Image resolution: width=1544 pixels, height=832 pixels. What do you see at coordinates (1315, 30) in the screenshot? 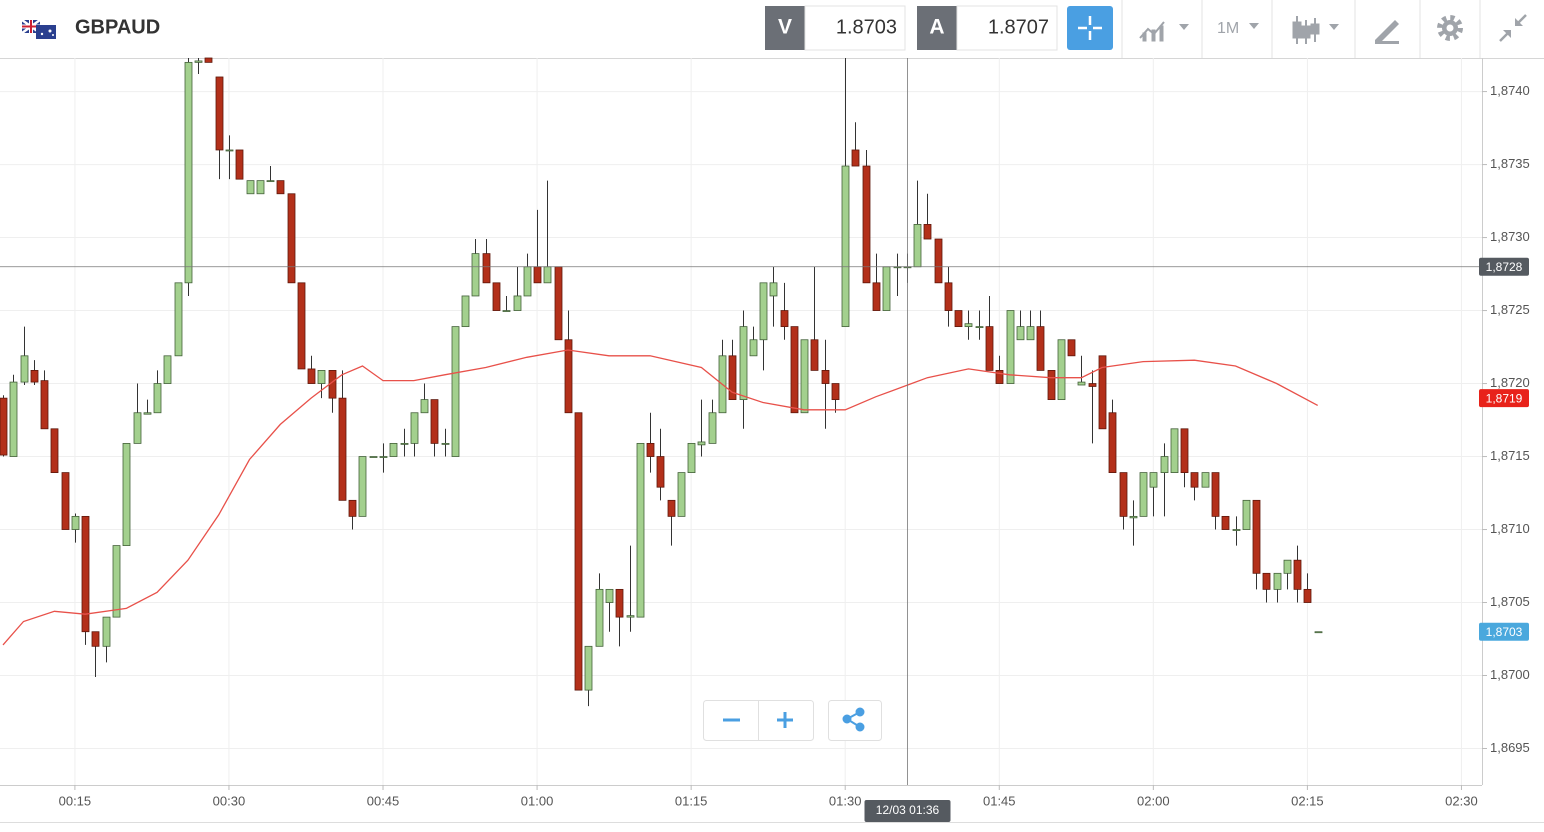
I see `candle-style-button` at bounding box center [1315, 30].